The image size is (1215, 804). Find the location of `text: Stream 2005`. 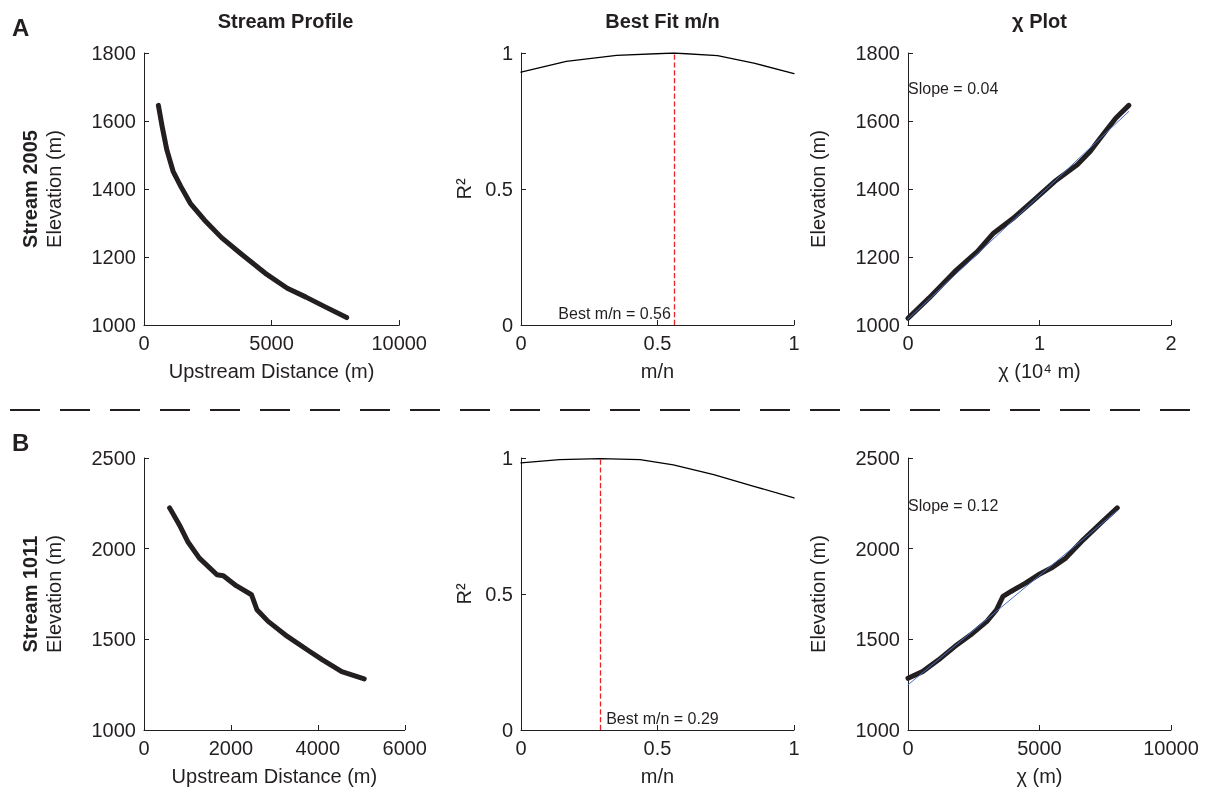

text: Stream 2005 is located at coordinates (30, 189).